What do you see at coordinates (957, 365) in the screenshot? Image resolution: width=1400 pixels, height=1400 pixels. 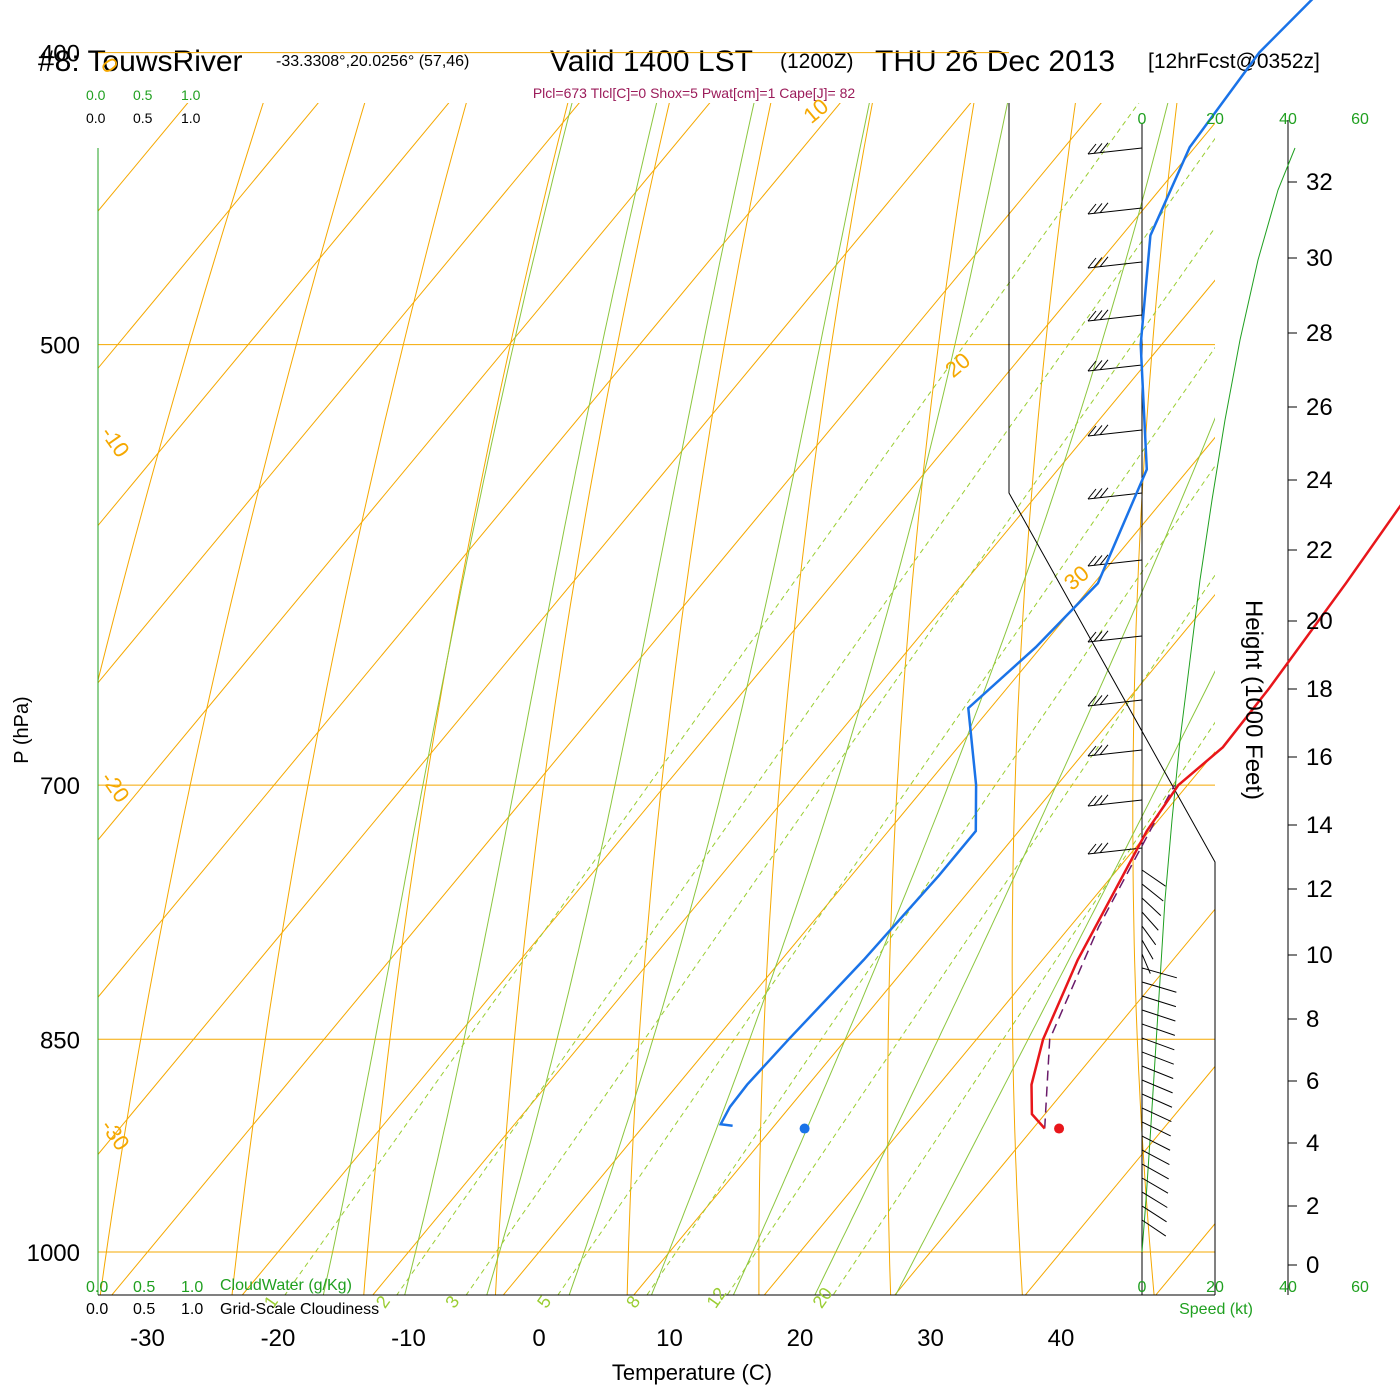 I see `isotherm-label: 20` at bounding box center [957, 365].